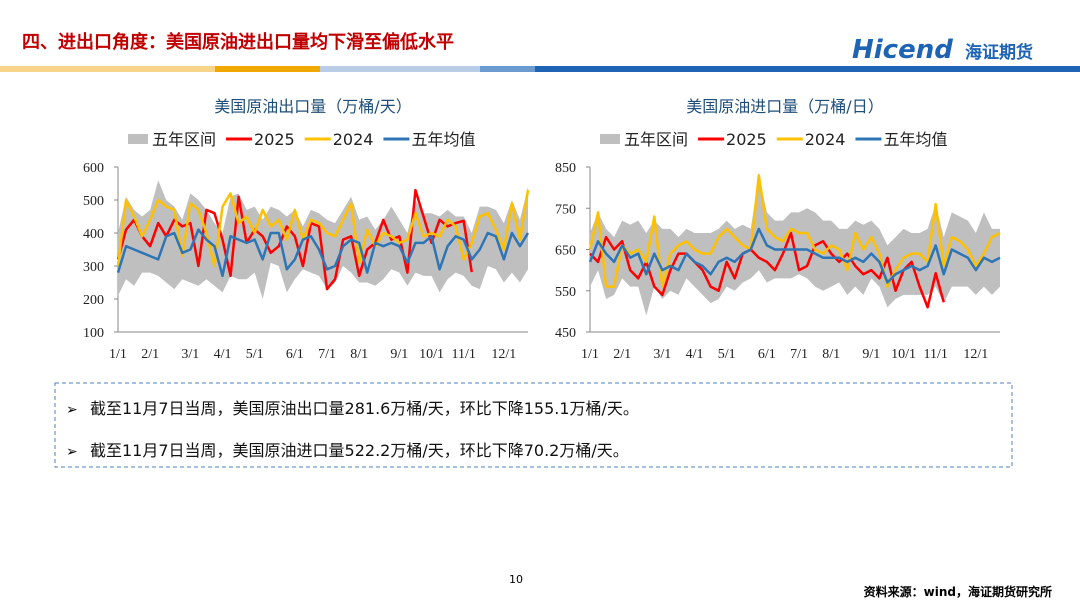 The height and width of the screenshot is (607, 1080). Describe the element at coordinates (565, 209) in the screenshot. I see `y-tick-label: 750` at that location.